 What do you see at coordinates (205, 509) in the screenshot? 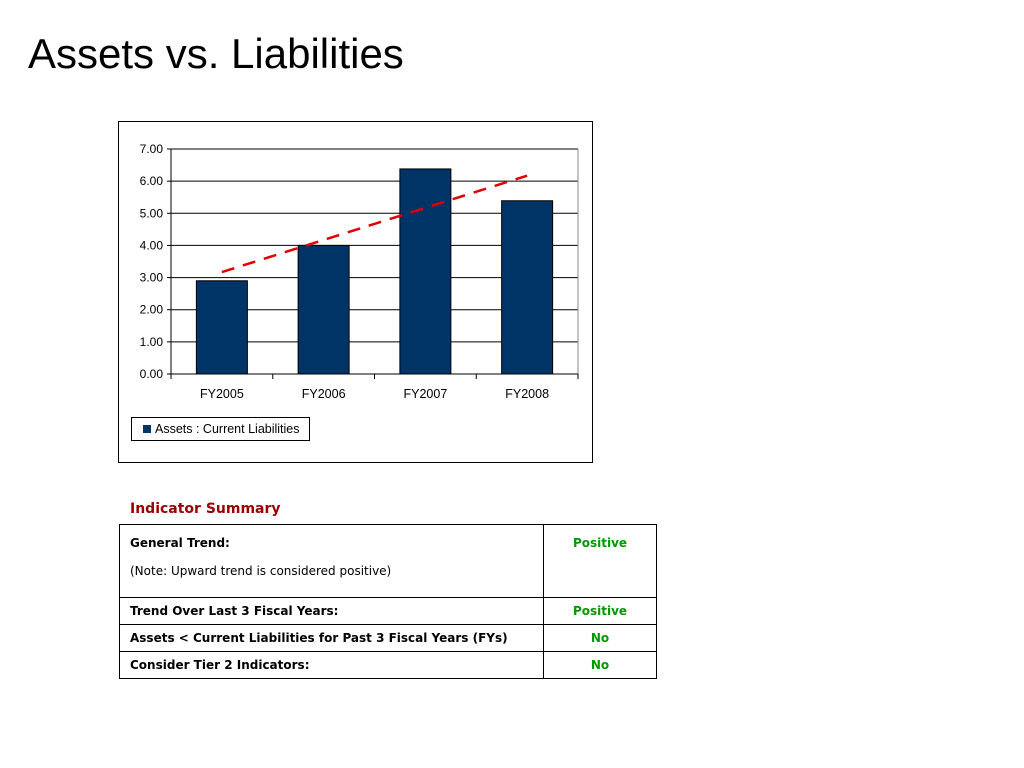
I see `indicator-summary-heading: Indicator Summary` at bounding box center [205, 509].